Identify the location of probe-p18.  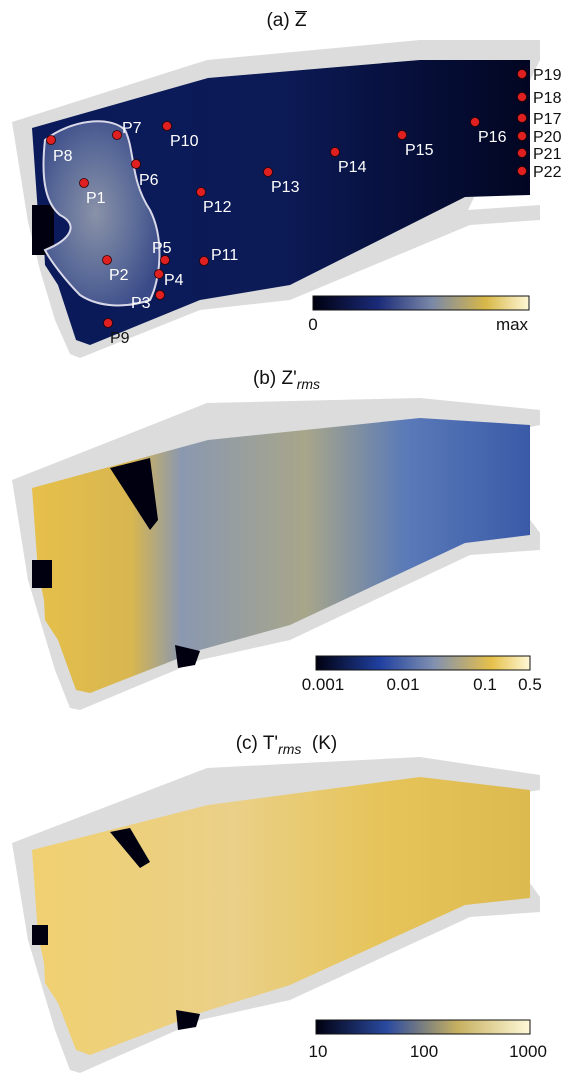
(522, 97).